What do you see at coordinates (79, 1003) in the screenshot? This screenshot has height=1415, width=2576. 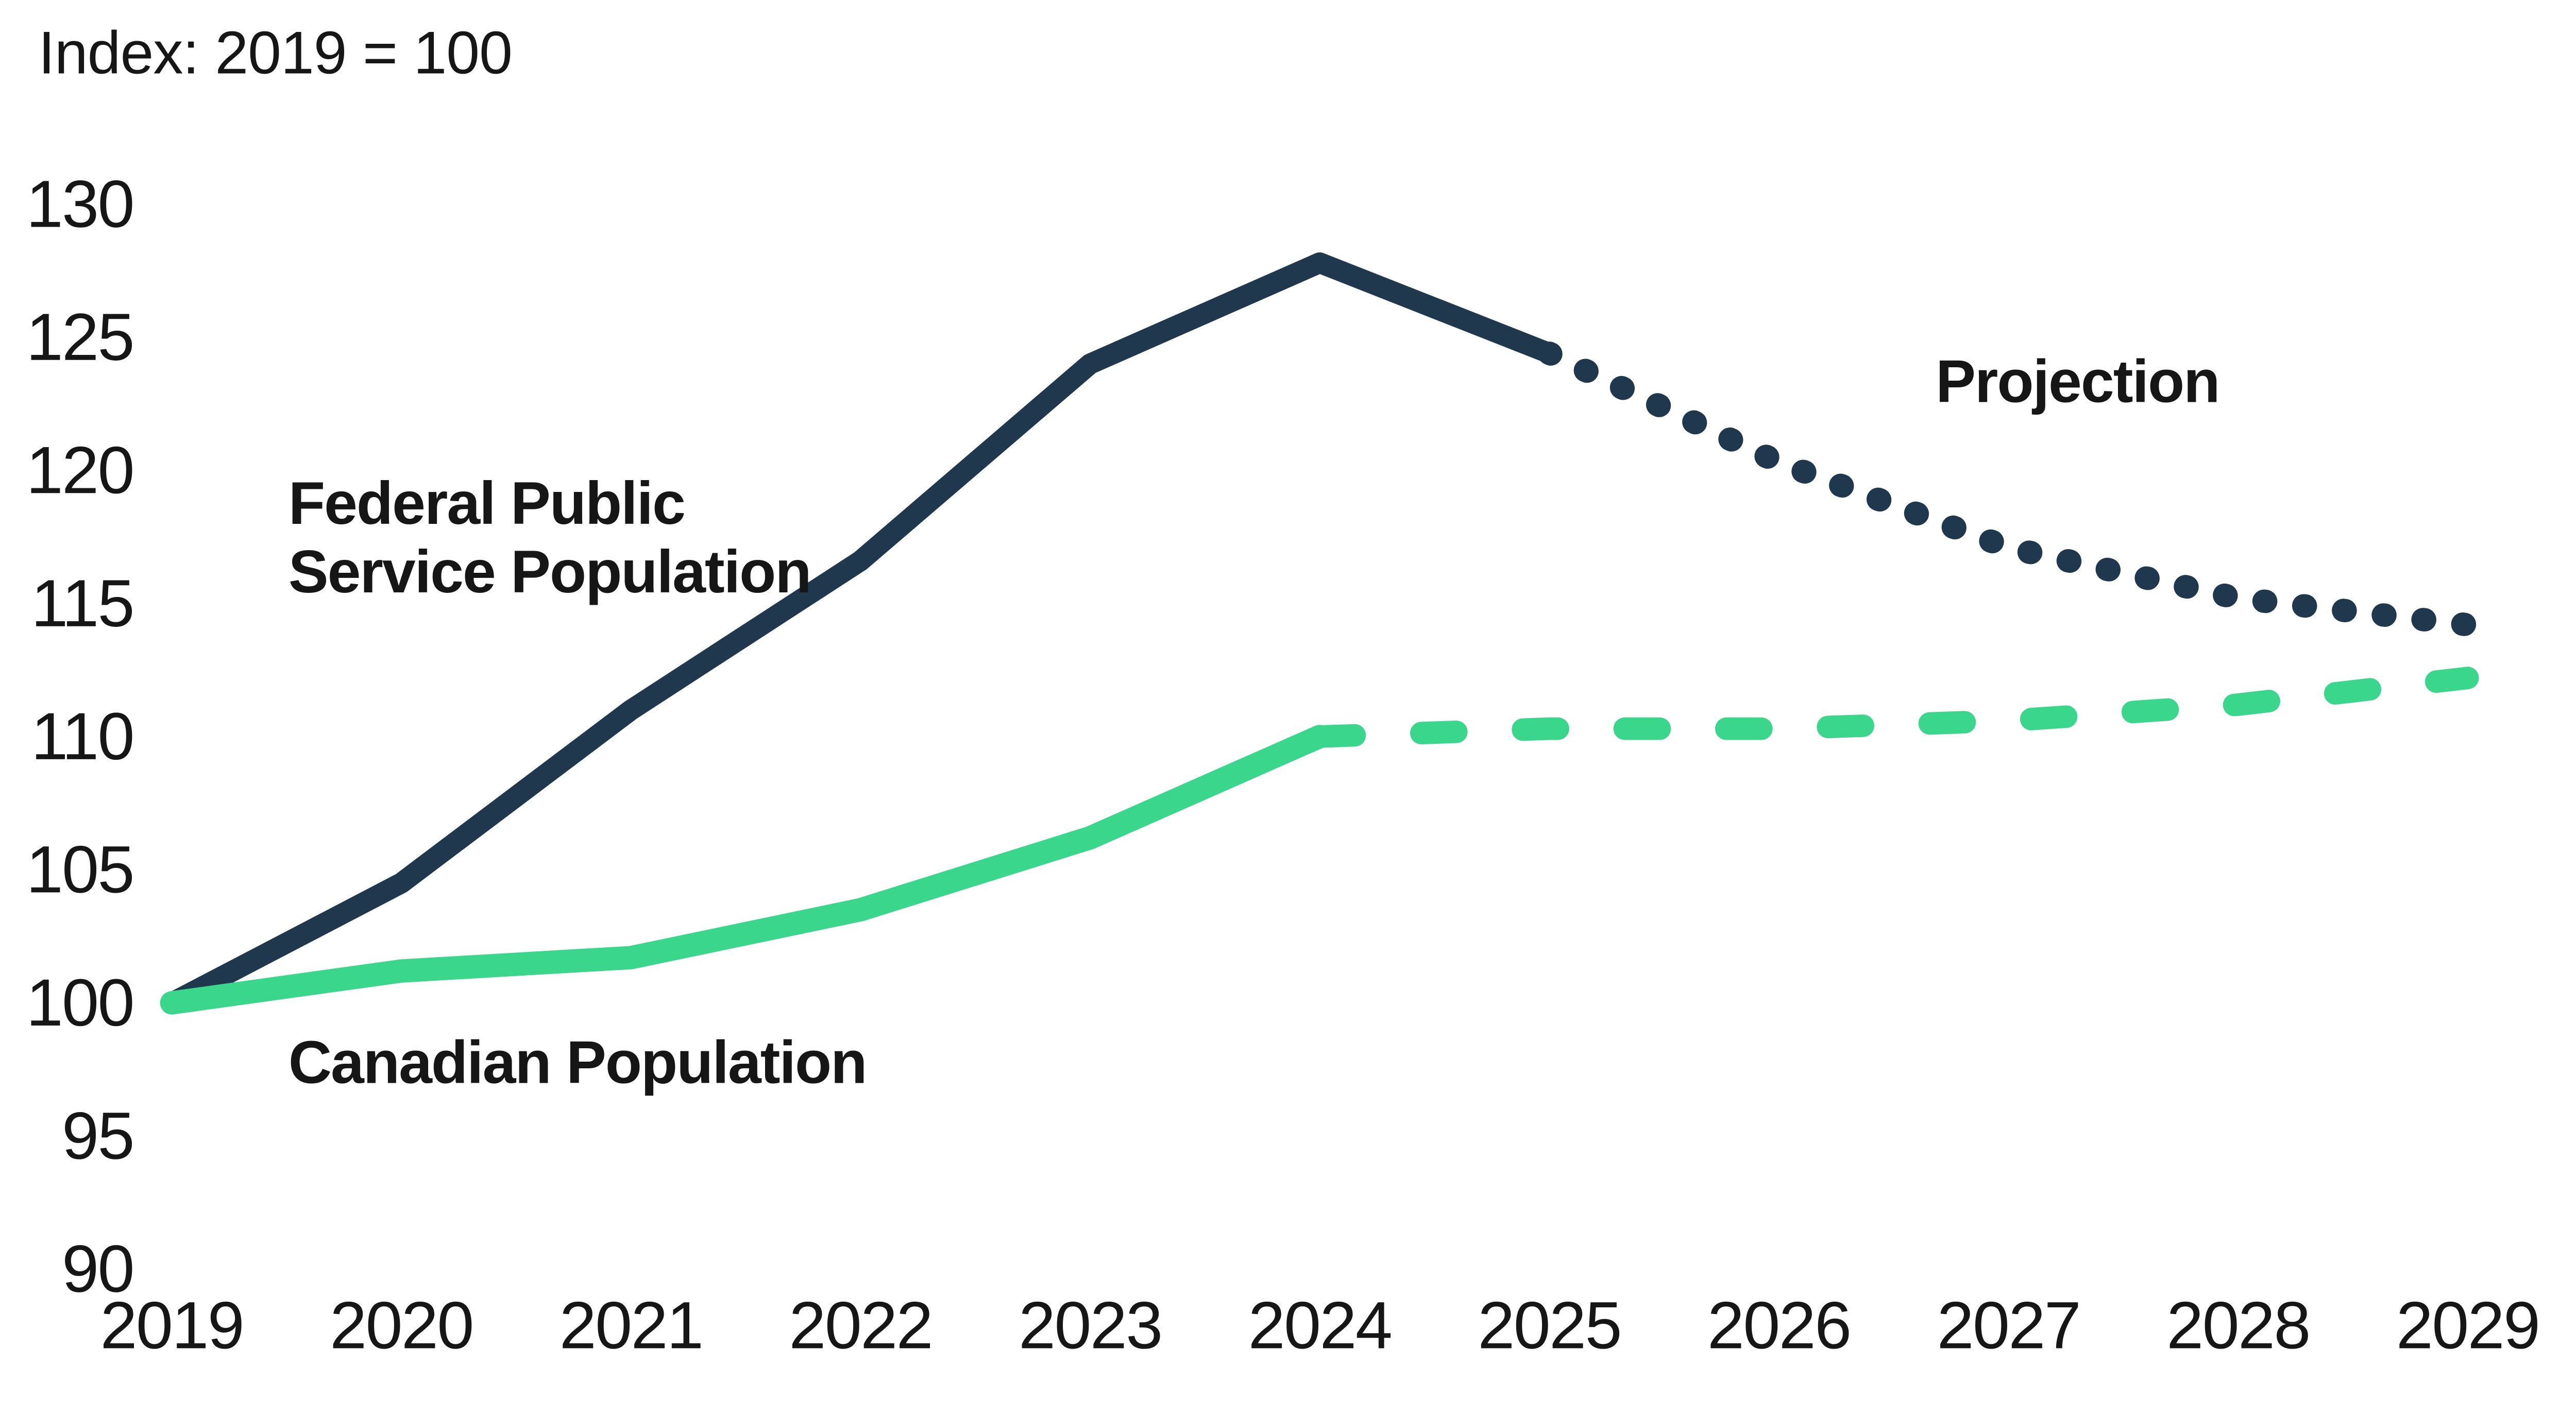 I see `y-tick-100: 100` at bounding box center [79, 1003].